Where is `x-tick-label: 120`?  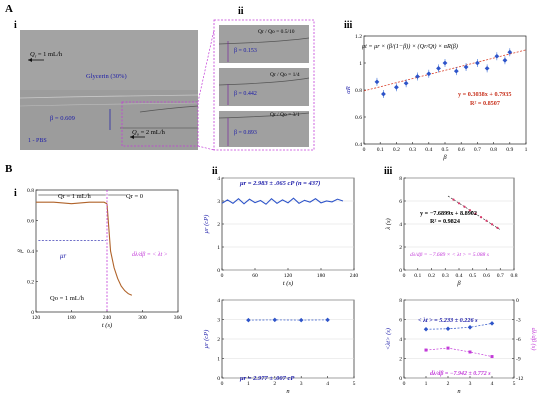 x-tick-label: 120 is located at coordinates (288, 276).